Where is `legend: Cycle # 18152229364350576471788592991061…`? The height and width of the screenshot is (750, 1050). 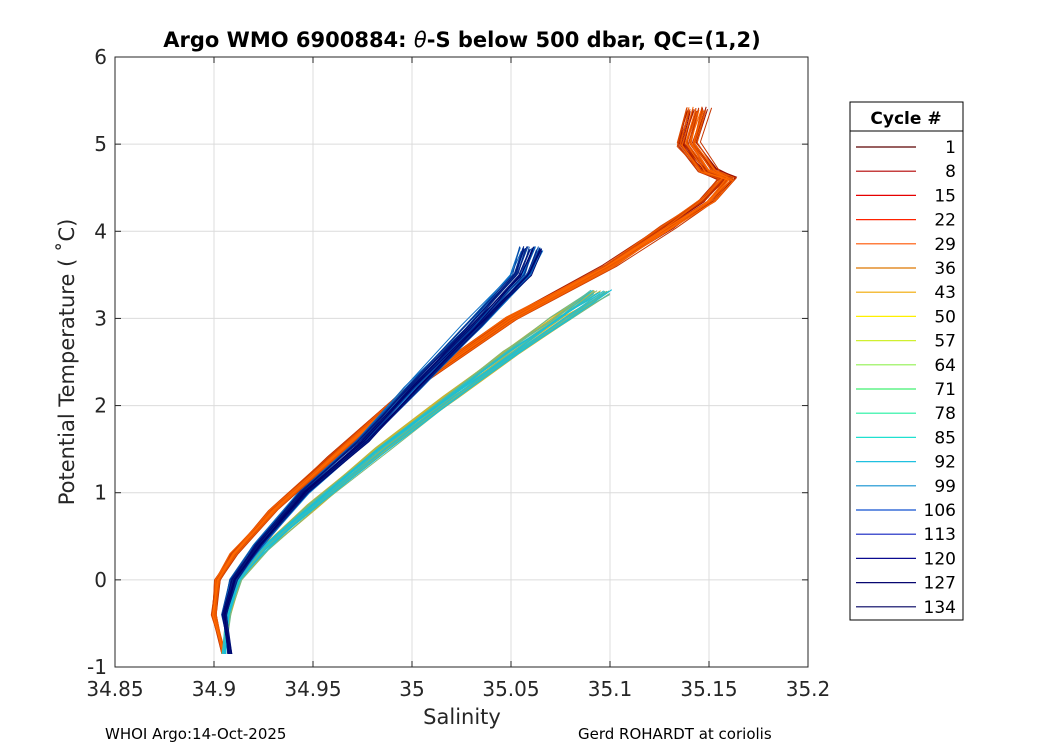
legend: Cycle # 18152229364350576471788592991061… is located at coordinates (906, 361).